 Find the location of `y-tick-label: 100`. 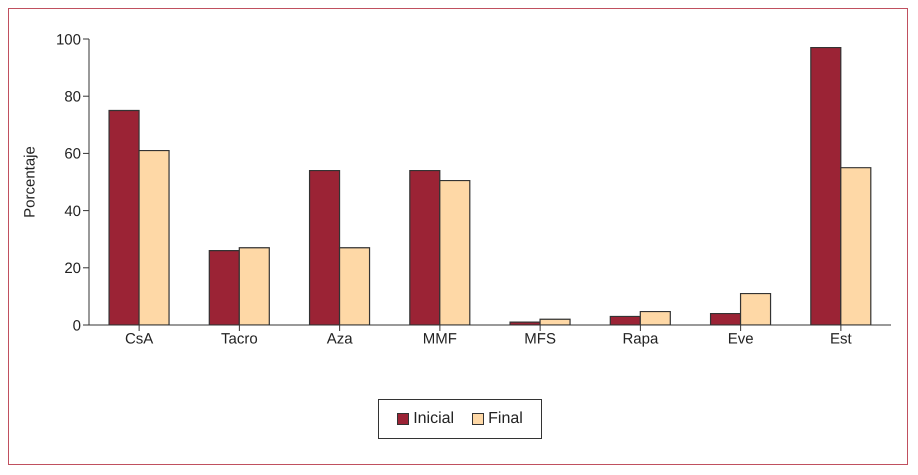

y-tick-label: 100 is located at coordinates (68, 39).